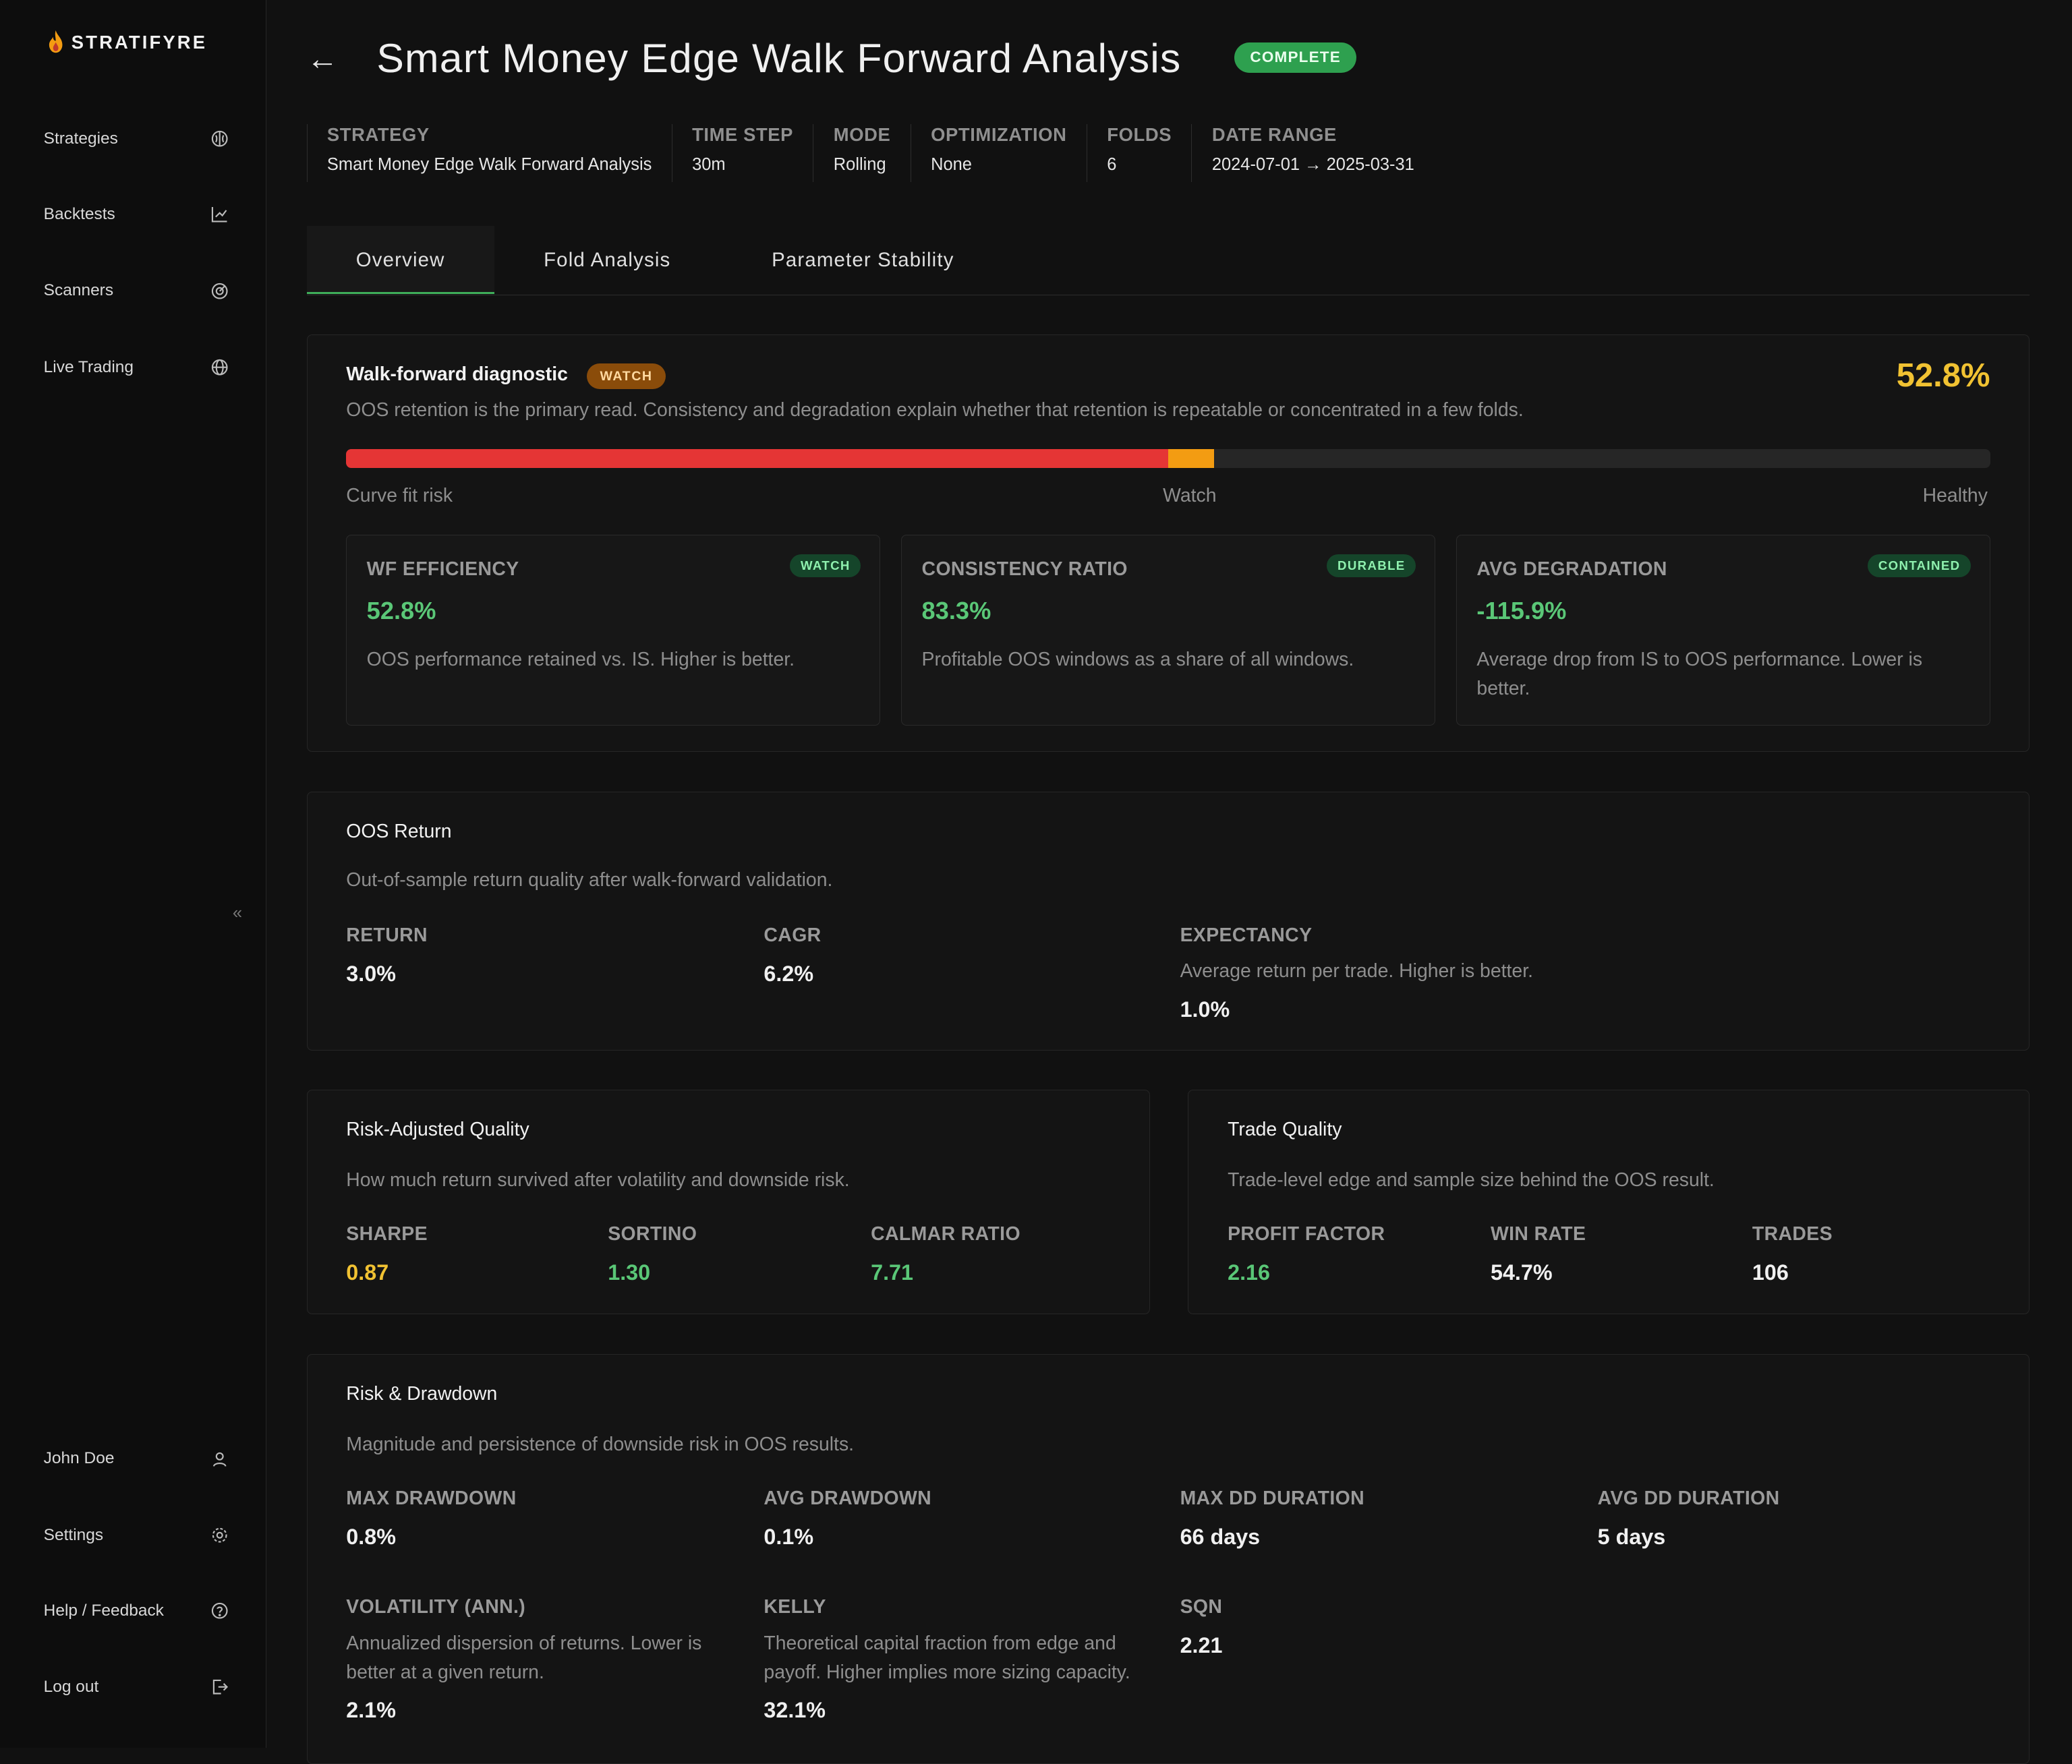 The width and height of the screenshot is (2072, 1764). Describe the element at coordinates (1201, 1606) in the screenshot. I see `stat-label-sqn: SQN` at that location.